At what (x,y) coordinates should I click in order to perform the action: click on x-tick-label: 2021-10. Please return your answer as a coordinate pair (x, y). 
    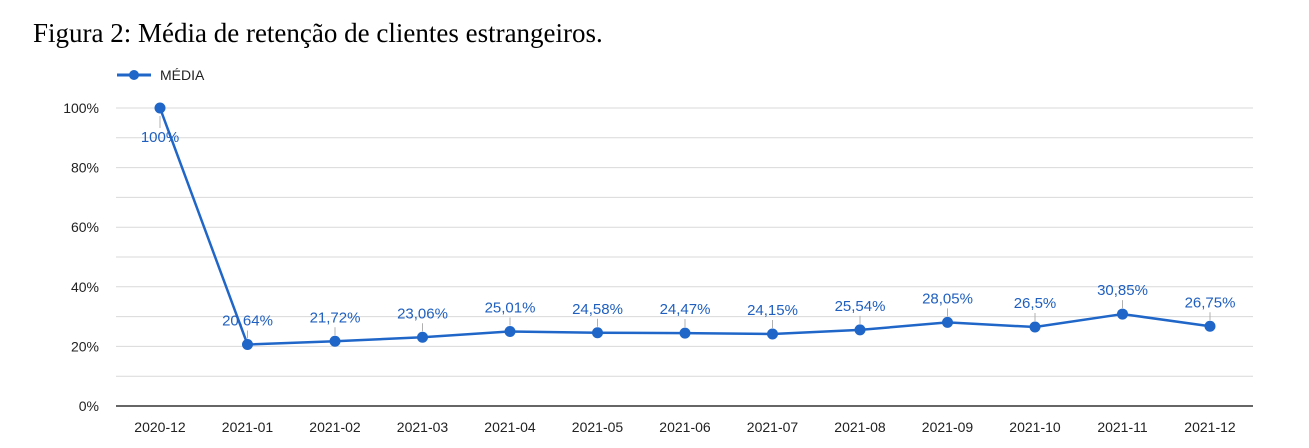
    Looking at the image, I should click on (1035, 427).